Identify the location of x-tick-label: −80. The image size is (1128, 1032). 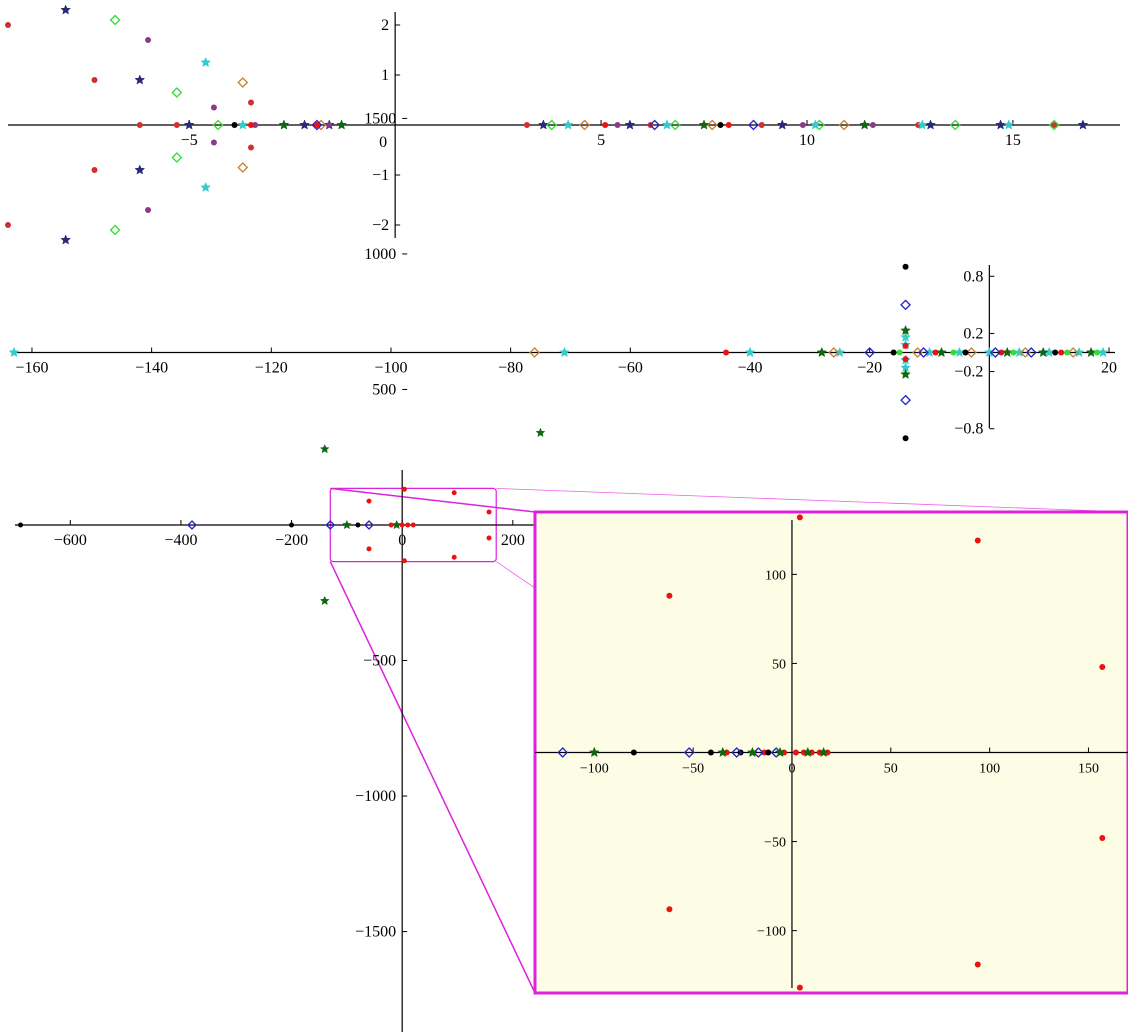
(510, 368).